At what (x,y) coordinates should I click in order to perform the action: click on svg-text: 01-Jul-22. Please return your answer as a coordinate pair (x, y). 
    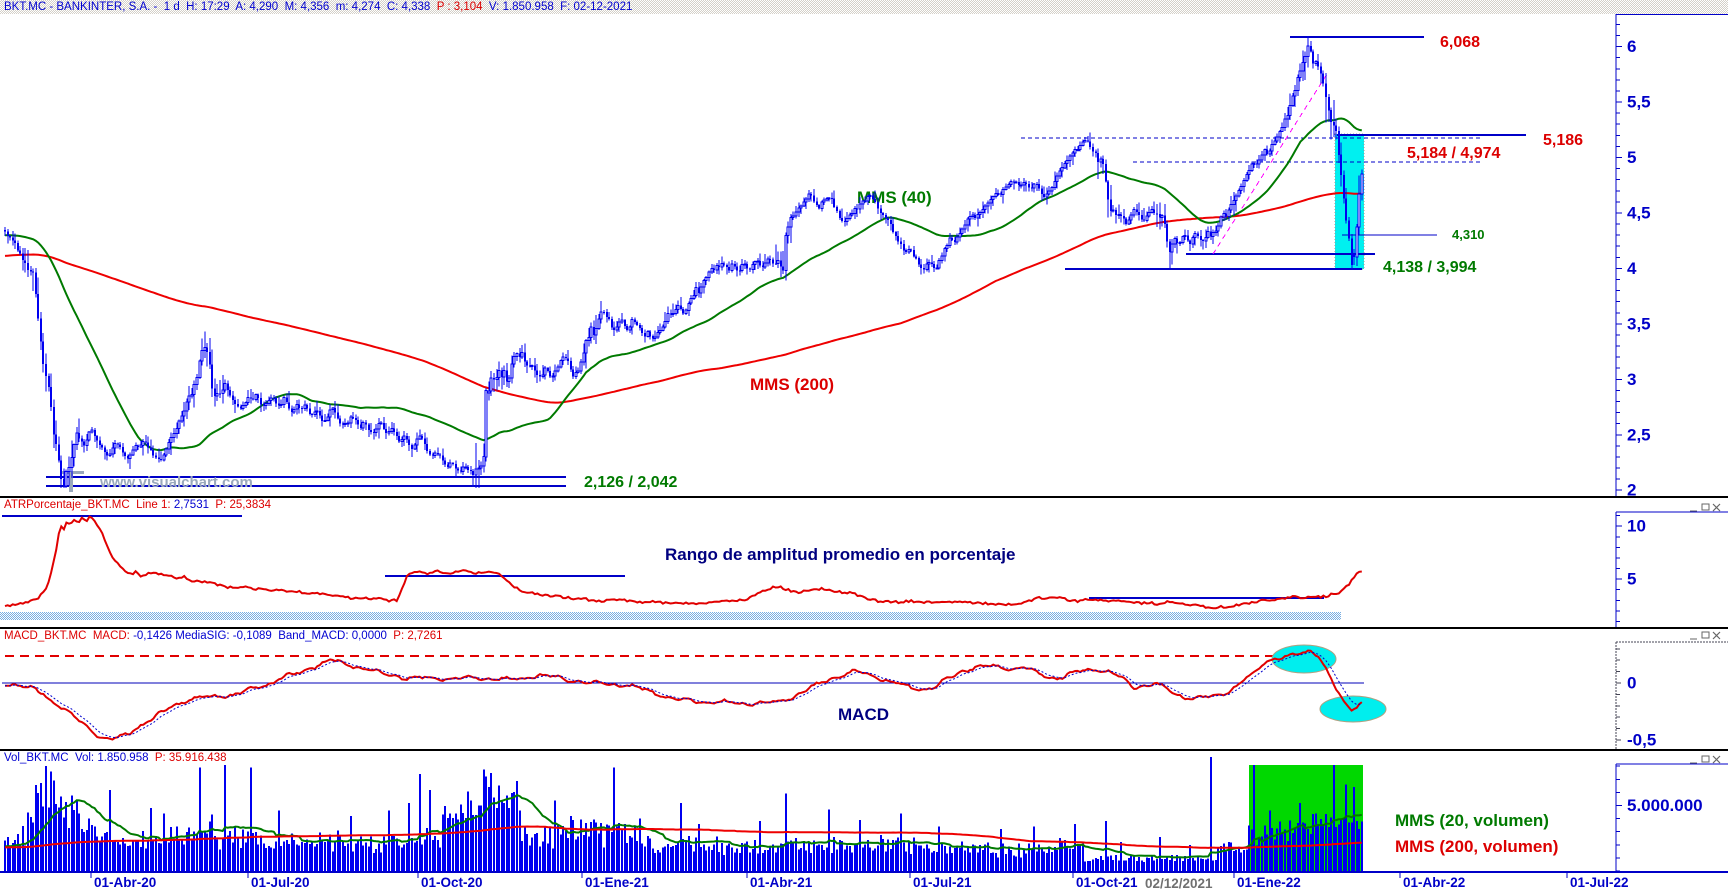
    Looking at the image, I should click on (1599, 882).